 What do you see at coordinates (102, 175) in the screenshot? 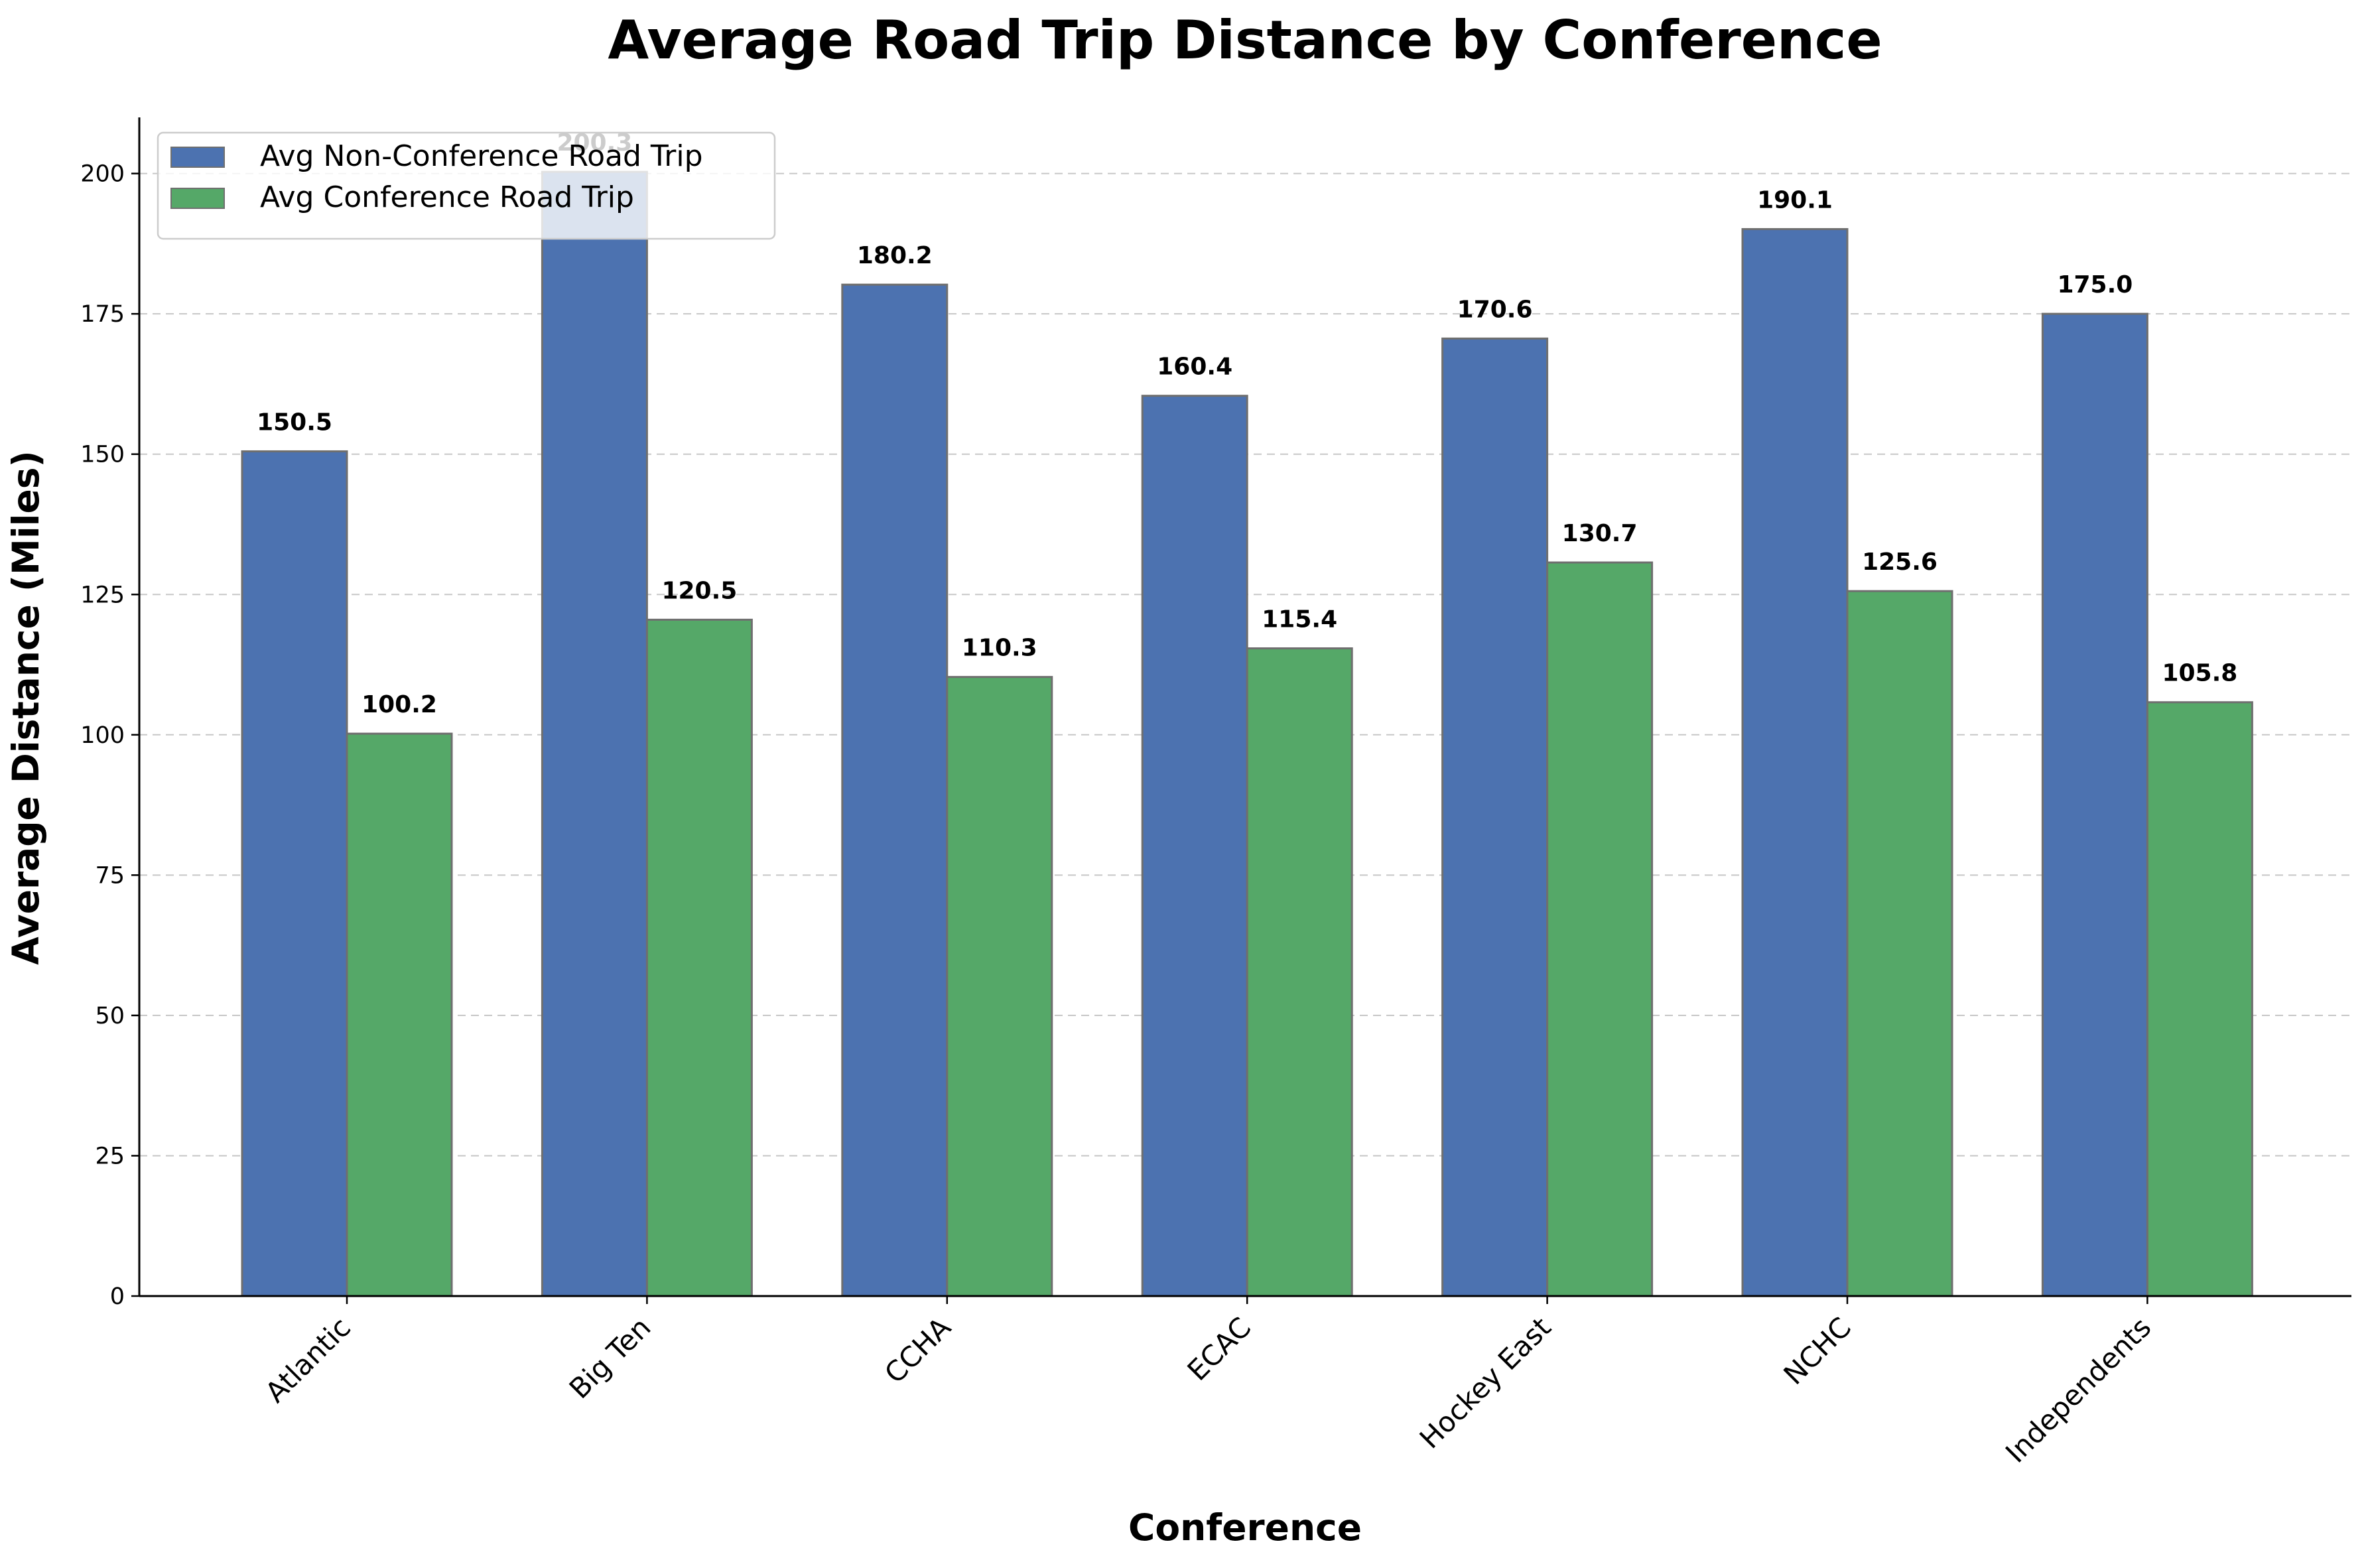
I see `y-tick-label: 200` at bounding box center [102, 175].